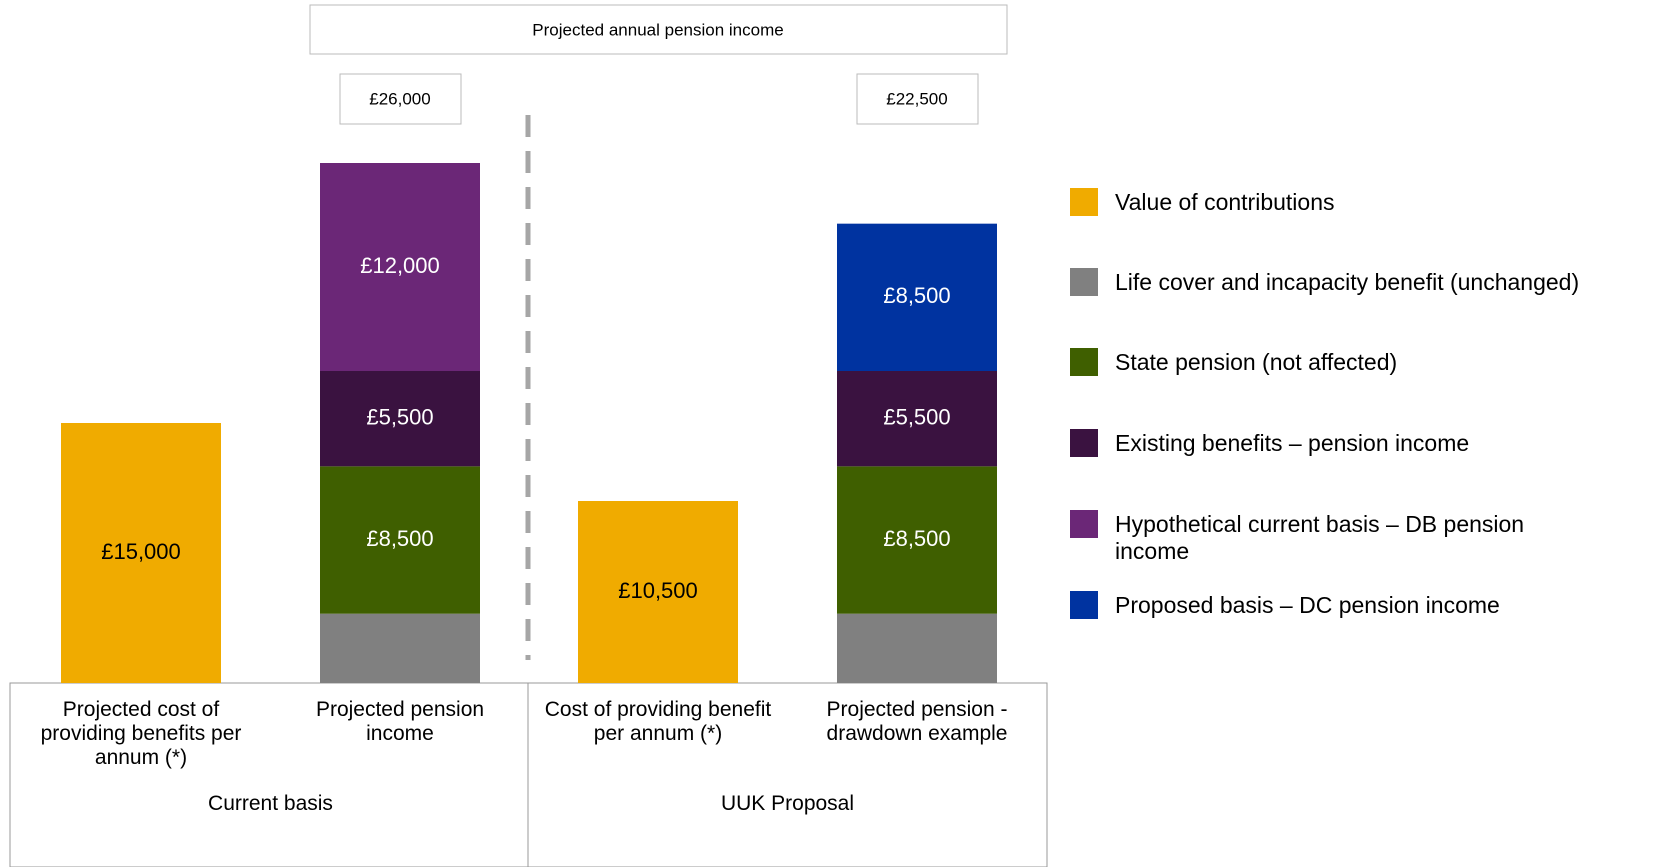 The width and height of the screenshot is (1667, 867). What do you see at coordinates (787, 803) in the screenshot?
I see `group-label: UUK Proposal` at bounding box center [787, 803].